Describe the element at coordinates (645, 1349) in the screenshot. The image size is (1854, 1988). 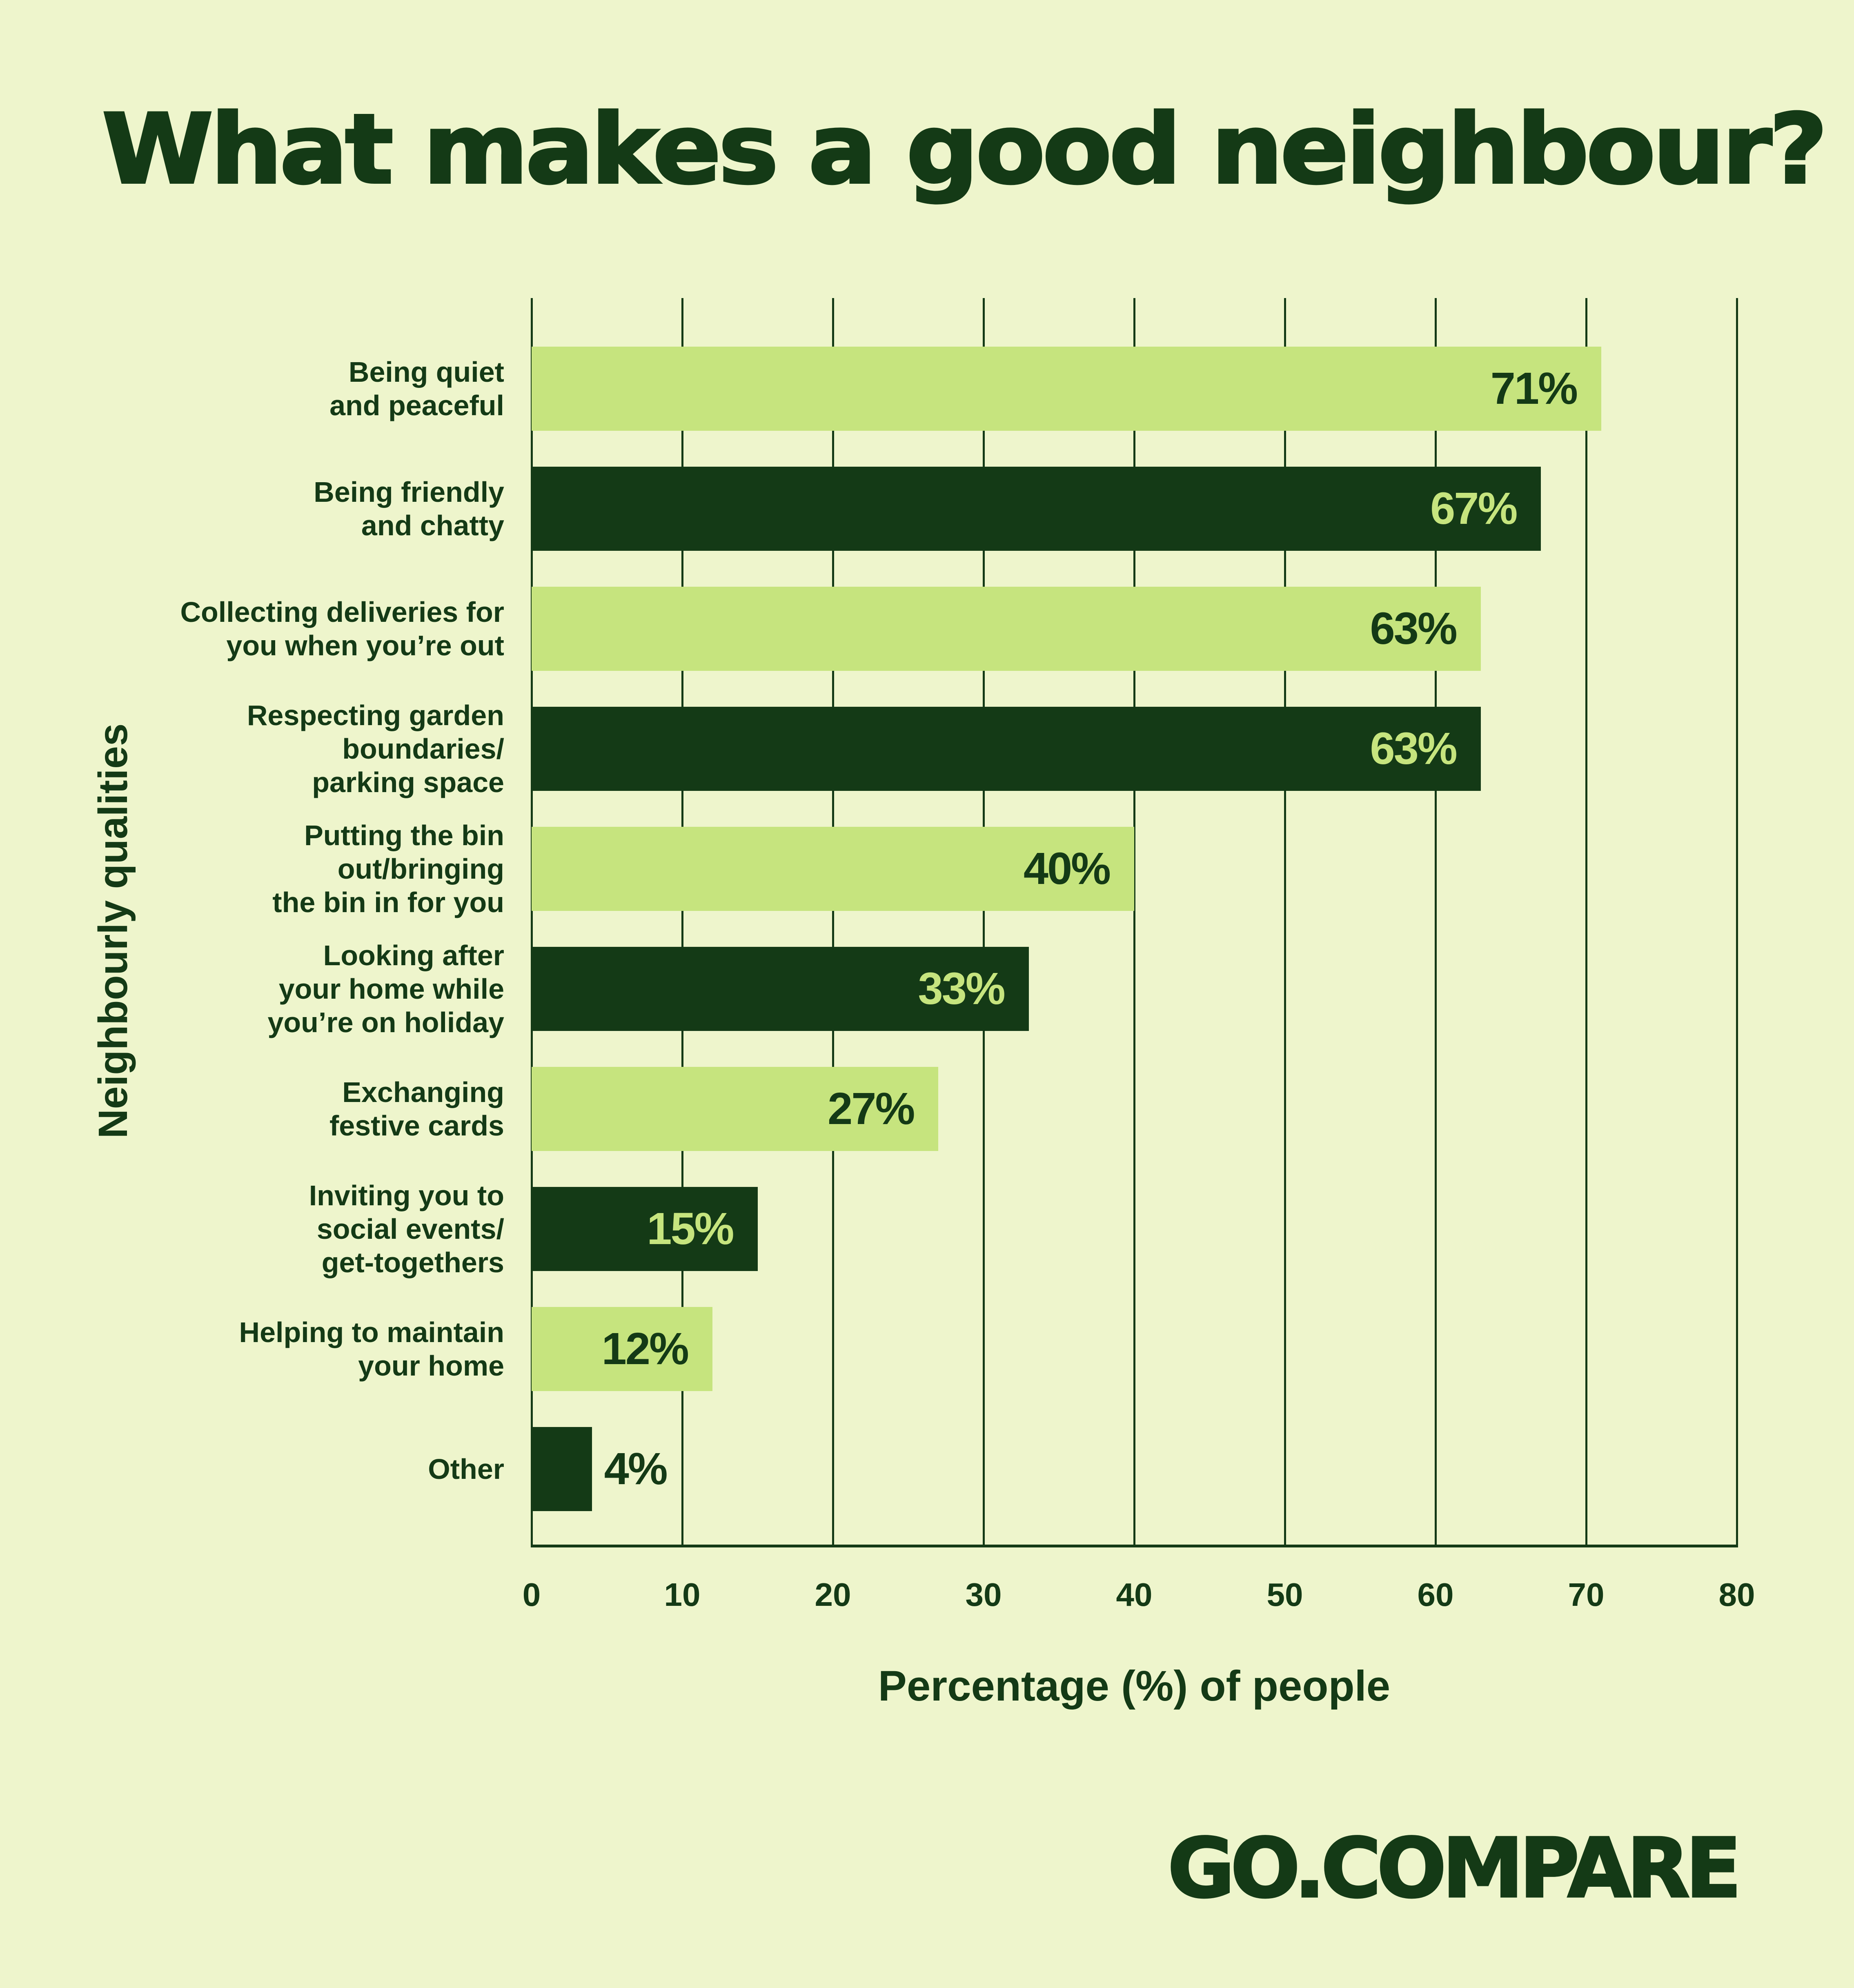
I see `bar-value-label: 12%` at that location.